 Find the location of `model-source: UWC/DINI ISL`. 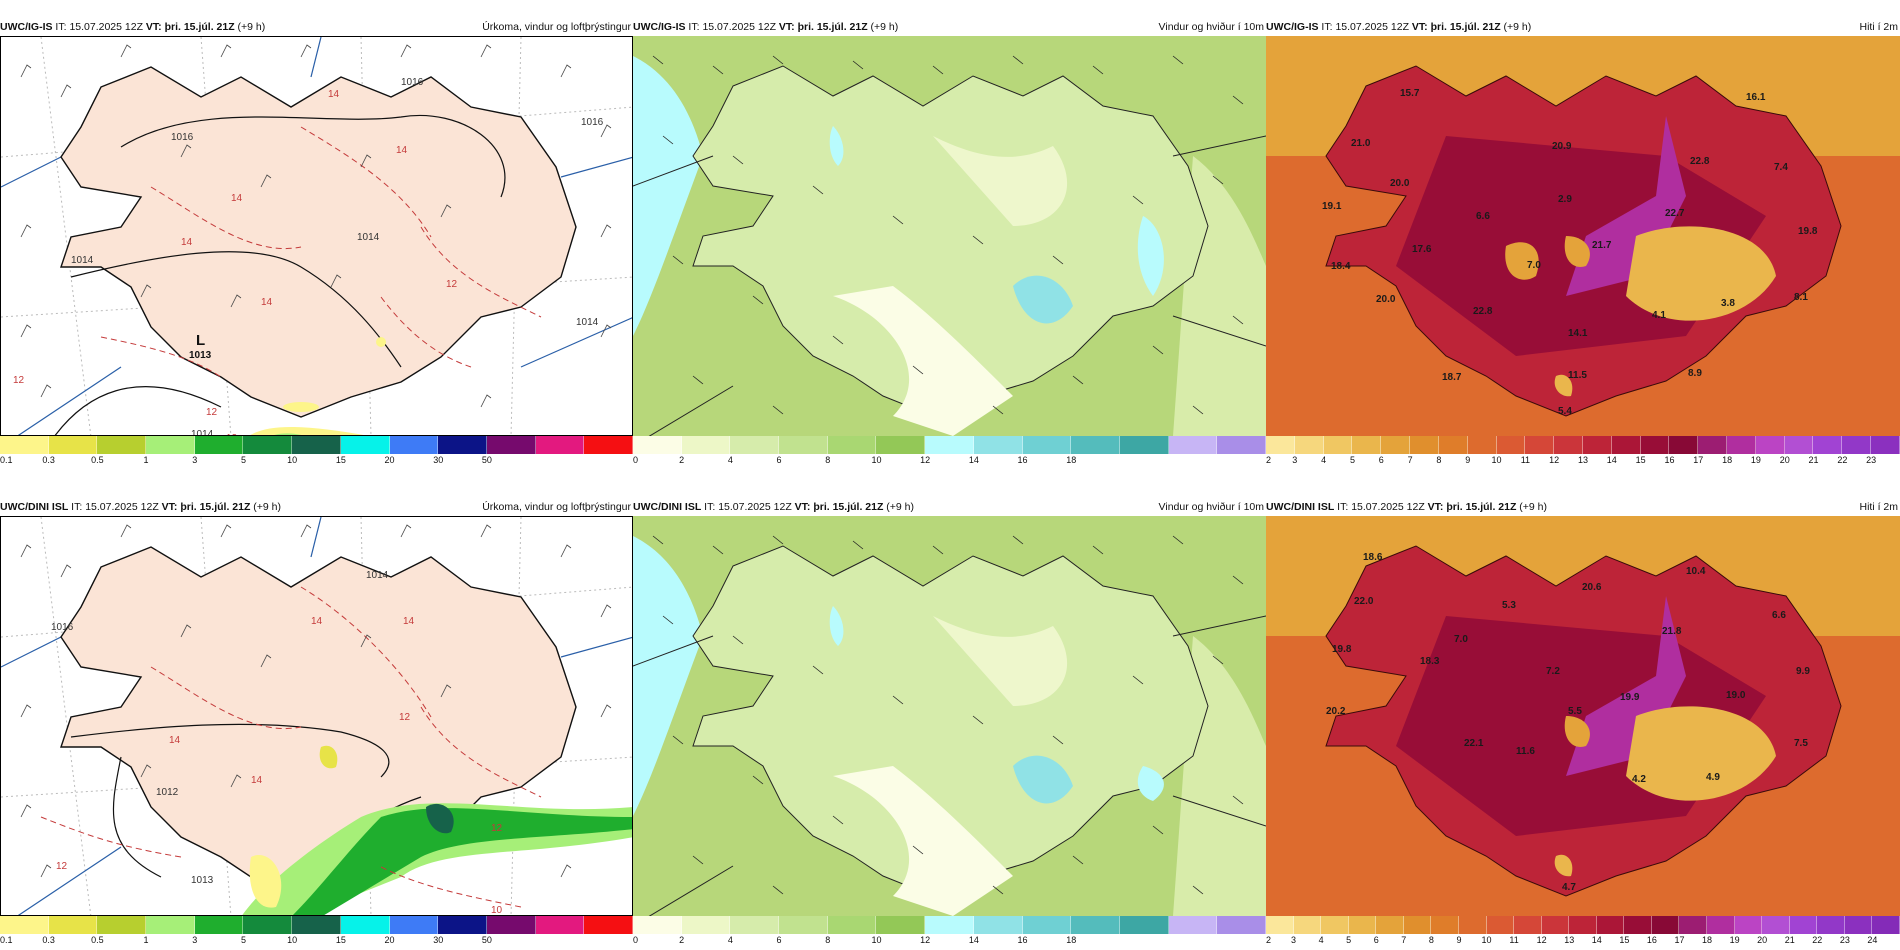

model-source: UWC/DINI ISL is located at coordinates (1300, 507).